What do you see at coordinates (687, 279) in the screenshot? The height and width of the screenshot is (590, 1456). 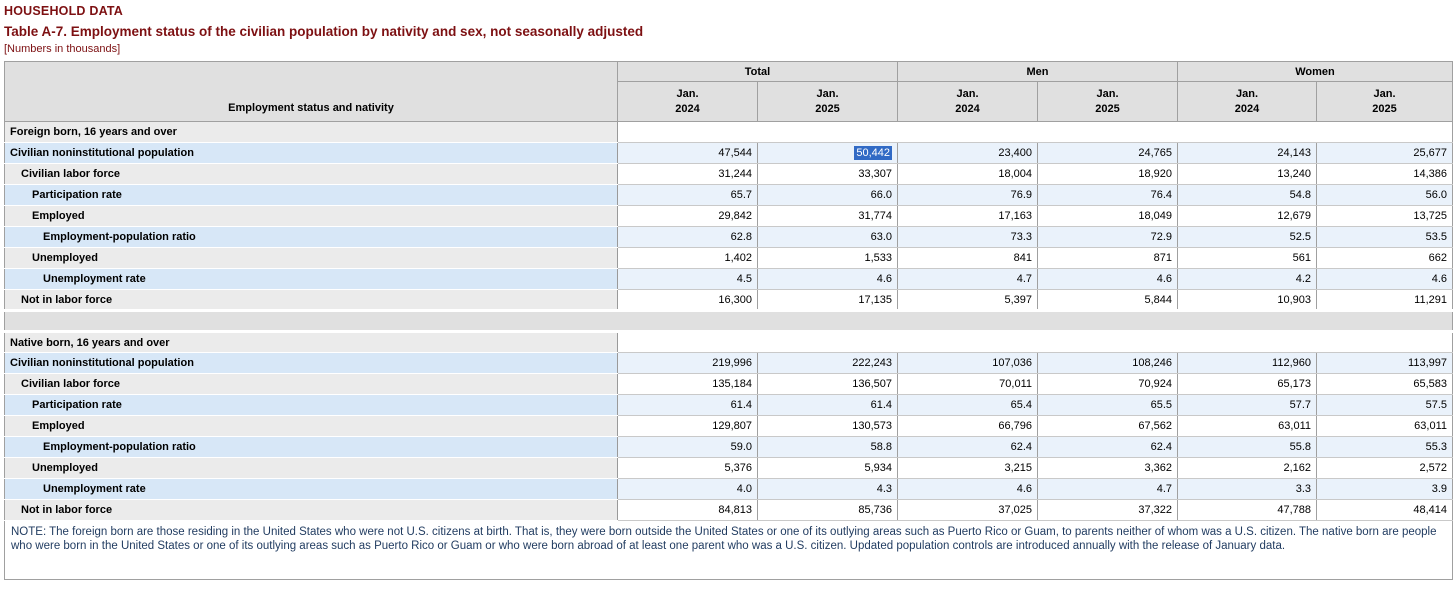 I see `value-cell: 4.5` at bounding box center [687, 279].